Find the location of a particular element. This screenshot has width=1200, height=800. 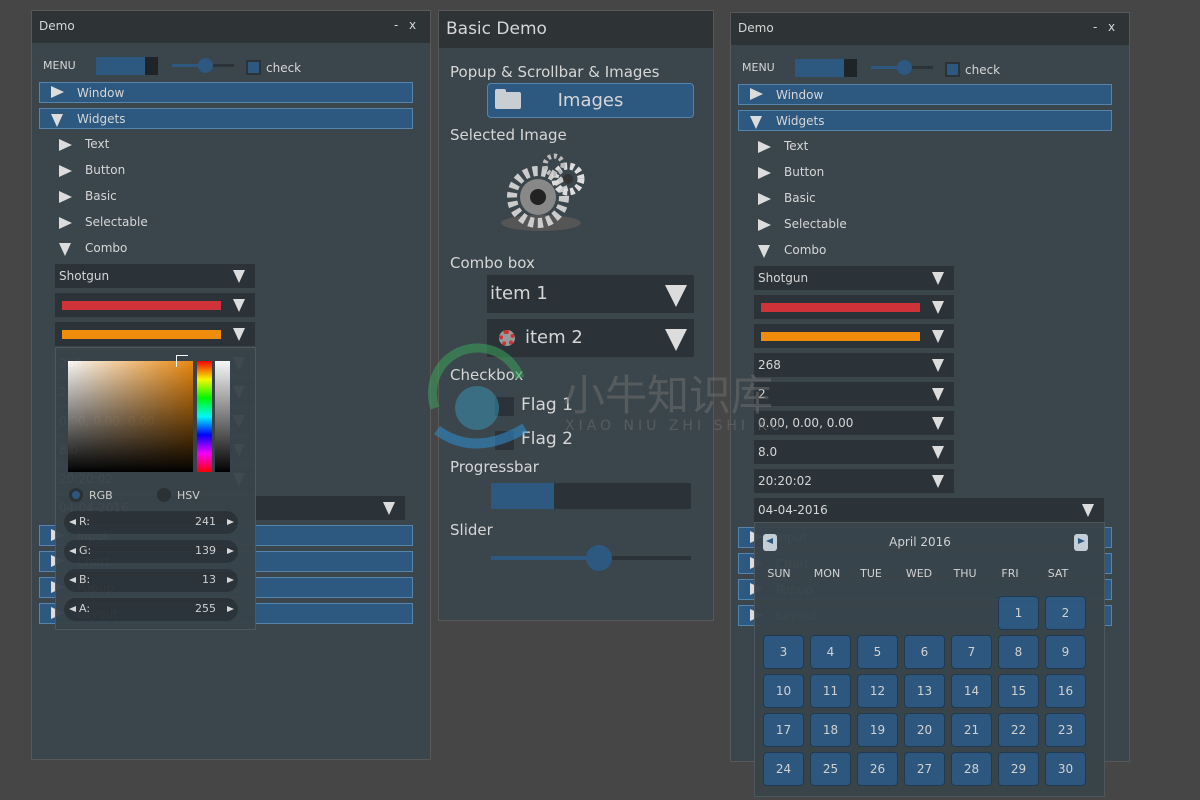

combo-box: 20:20:02 is located at coordinates (854, 481).